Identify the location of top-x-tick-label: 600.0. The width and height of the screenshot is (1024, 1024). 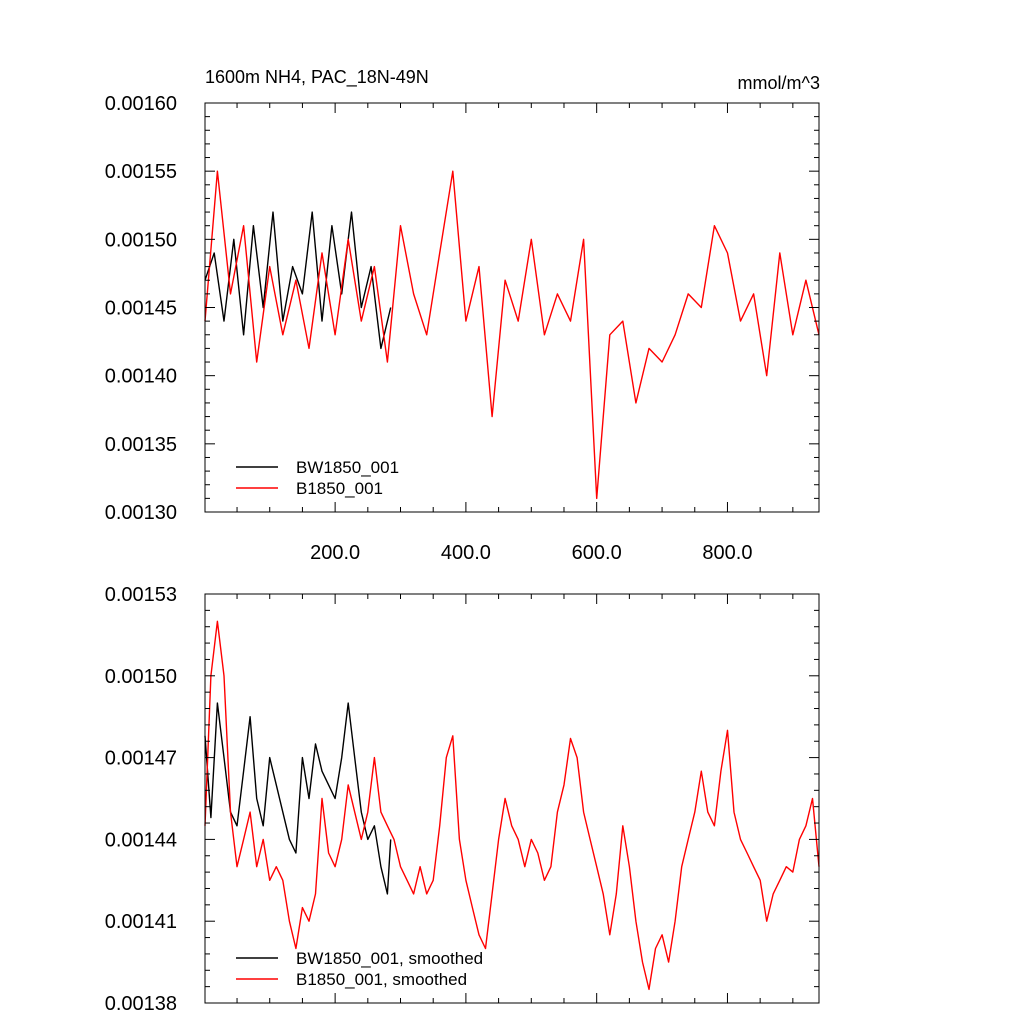
(597, 553).